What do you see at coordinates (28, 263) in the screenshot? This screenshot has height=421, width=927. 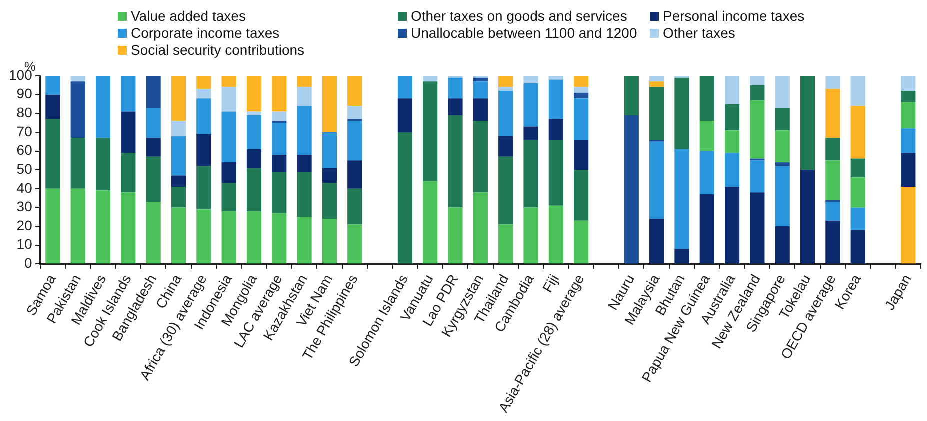 I see `y-tick-label: 0` at bounding box center [28, 263].